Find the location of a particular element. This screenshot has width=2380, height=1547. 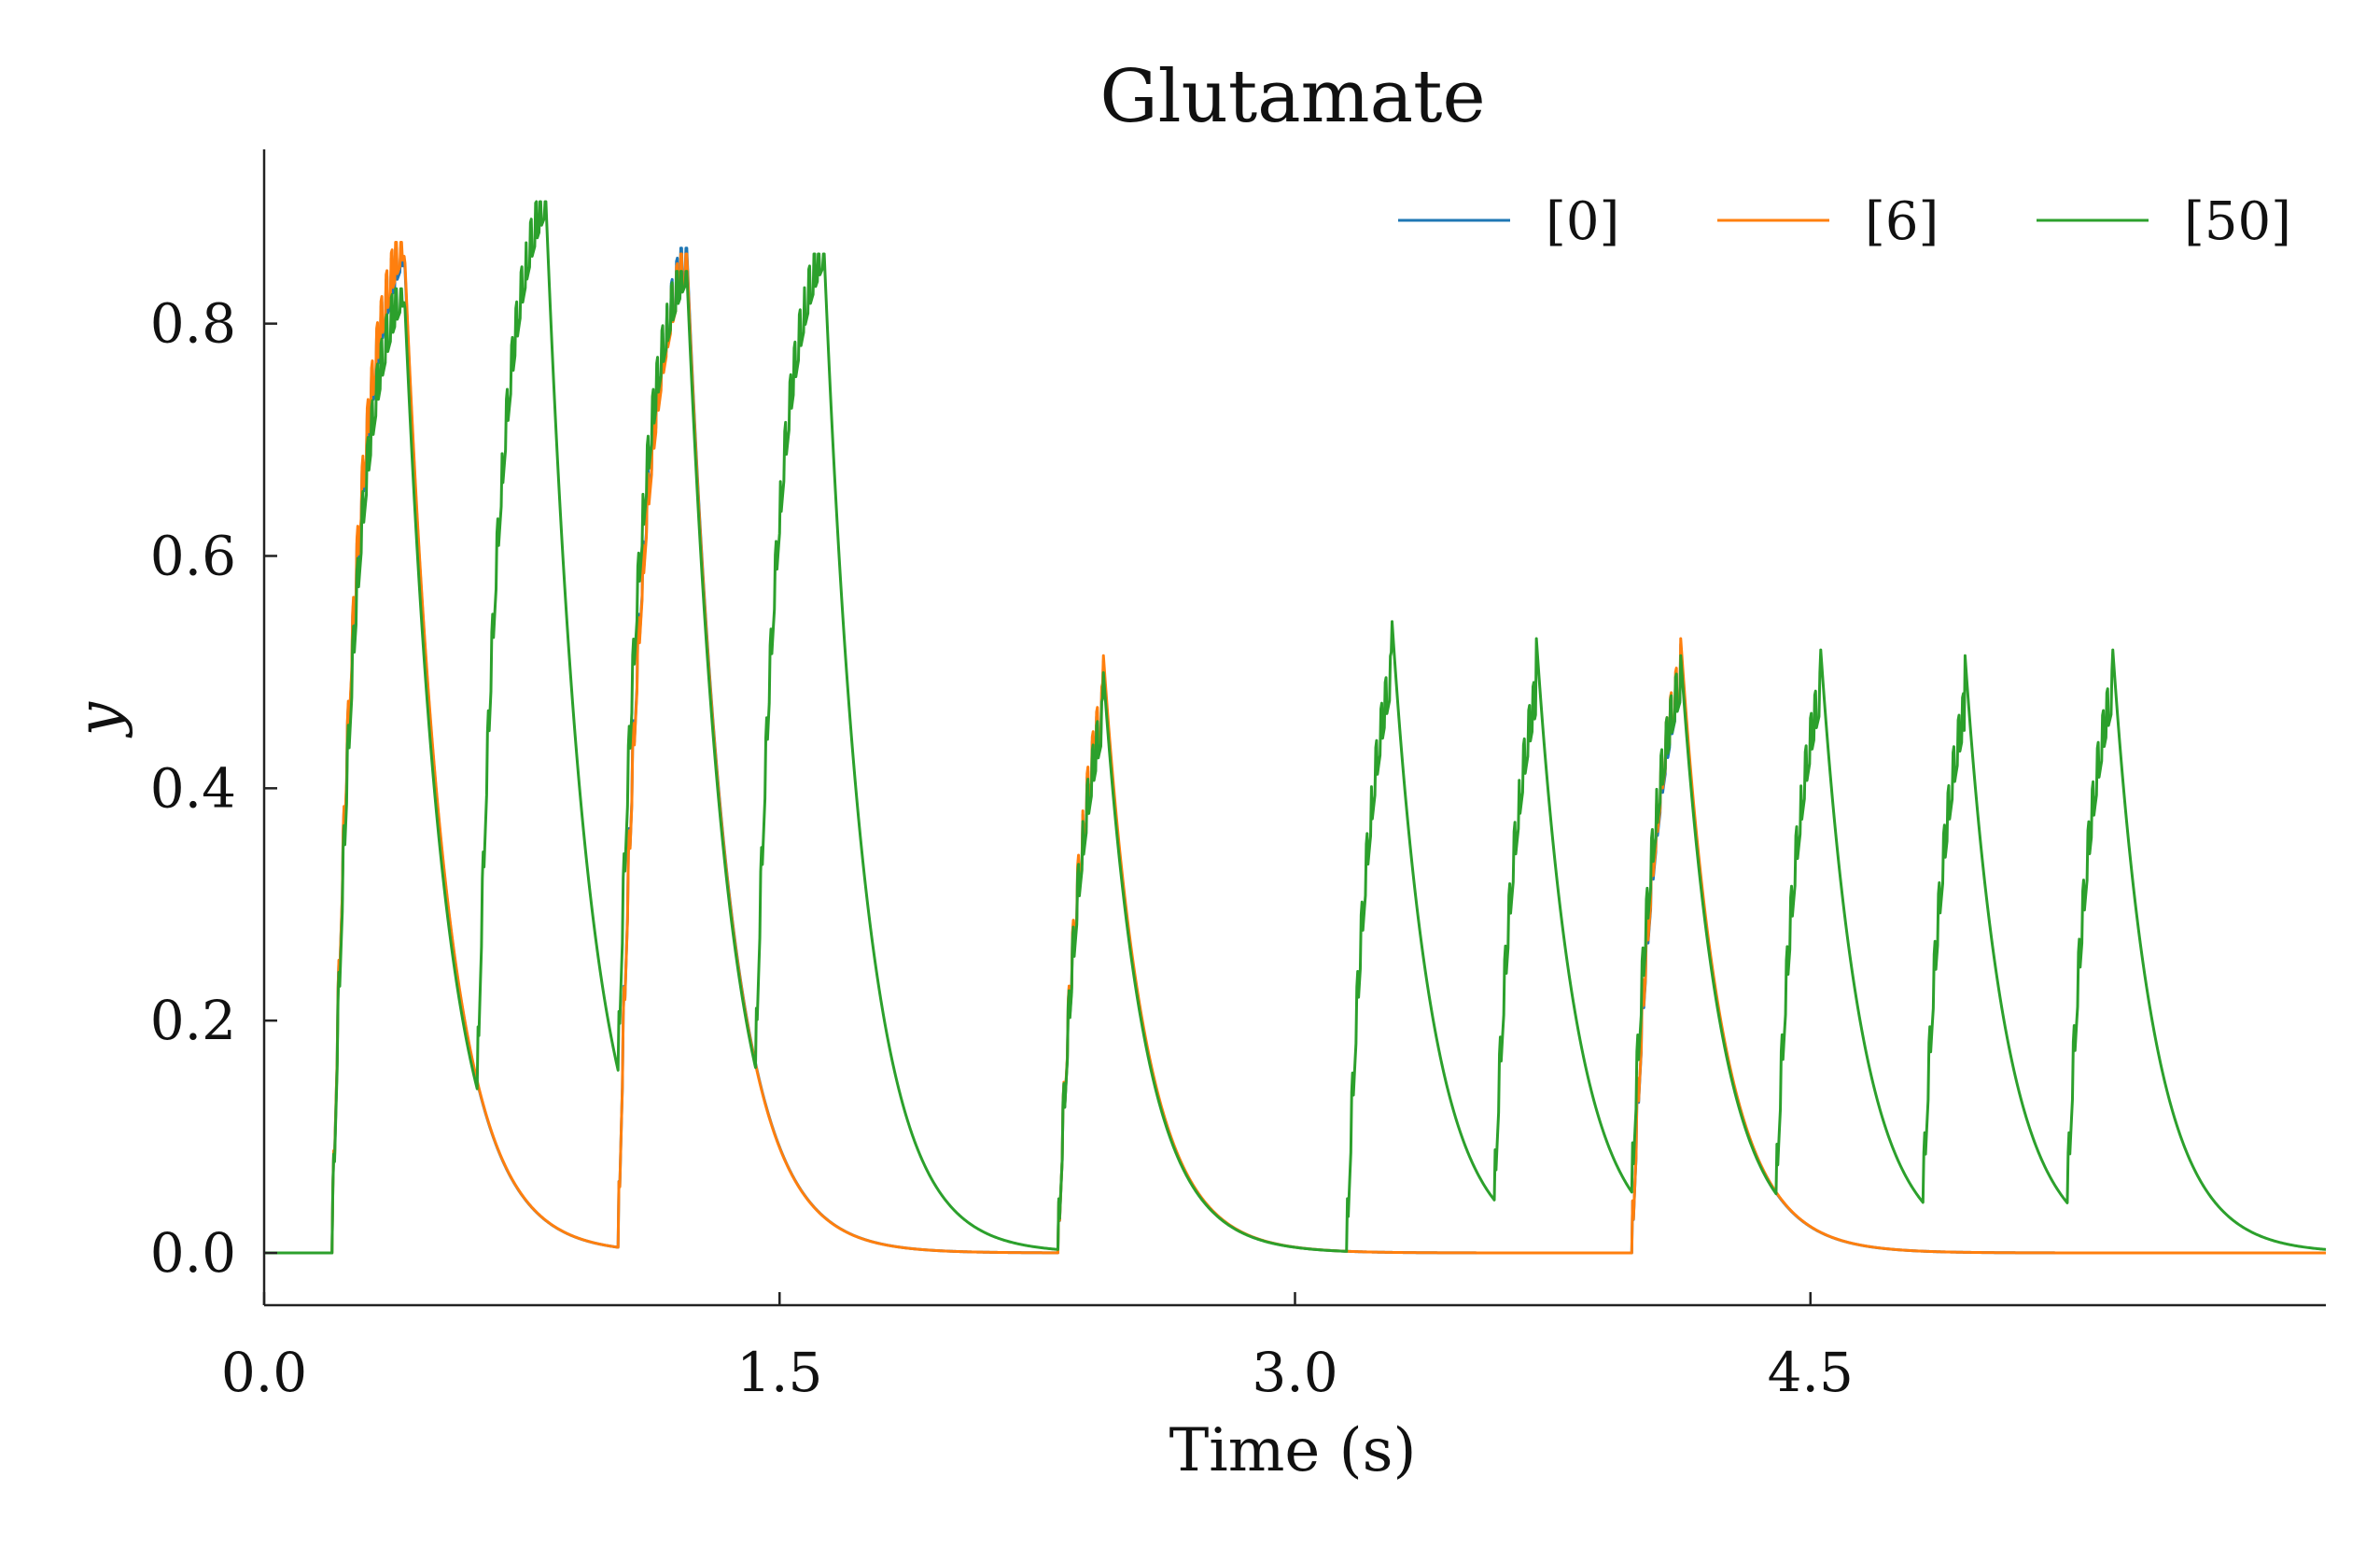

x-tick-label: 3.0 is located at coordinates (1294, 1372).